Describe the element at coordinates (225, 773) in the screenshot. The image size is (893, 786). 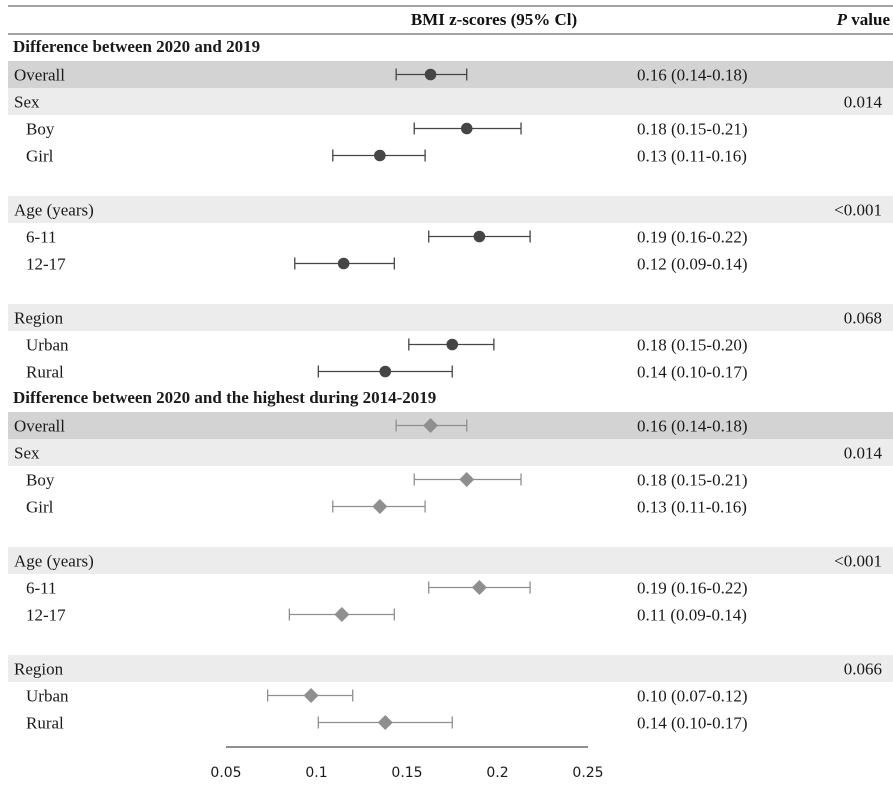
I see `x-tick-label: 0.05` at that location.